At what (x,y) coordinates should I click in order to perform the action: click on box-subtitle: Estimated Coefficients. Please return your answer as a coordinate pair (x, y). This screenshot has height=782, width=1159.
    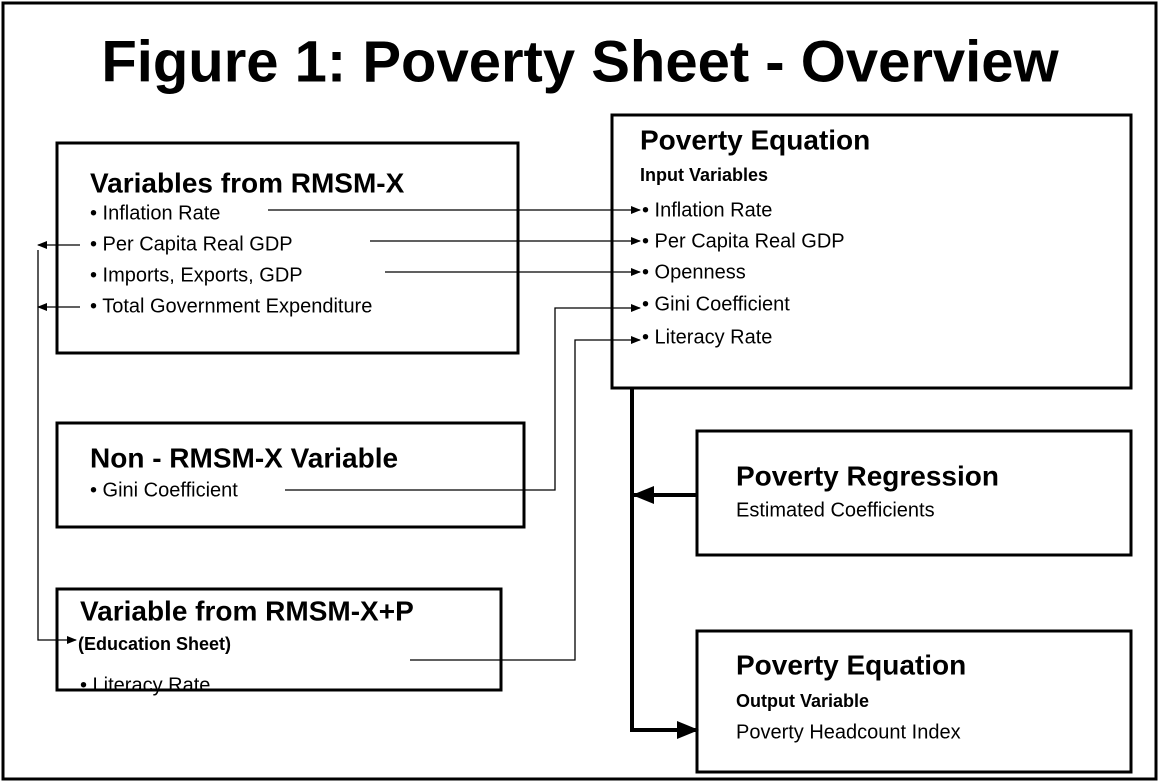
    Looking at the image, I should click on (835, 510).